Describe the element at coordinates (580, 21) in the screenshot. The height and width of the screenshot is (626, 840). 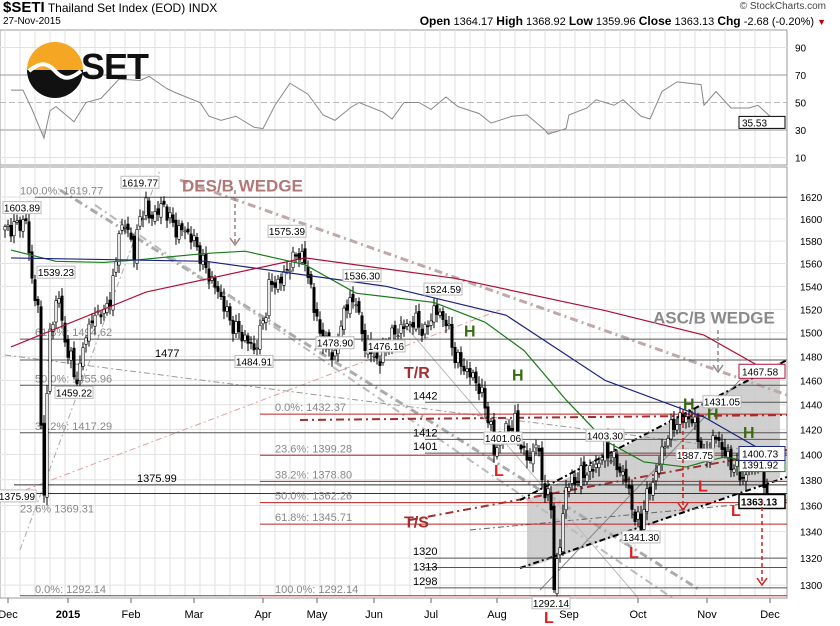
I see `low-label: Low` at that location.